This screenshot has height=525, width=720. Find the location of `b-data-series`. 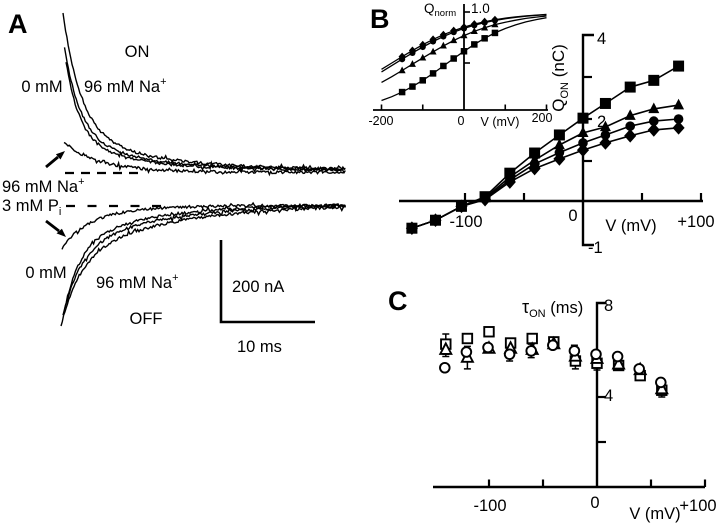

b-data-series is located at coordinates (545, 148).